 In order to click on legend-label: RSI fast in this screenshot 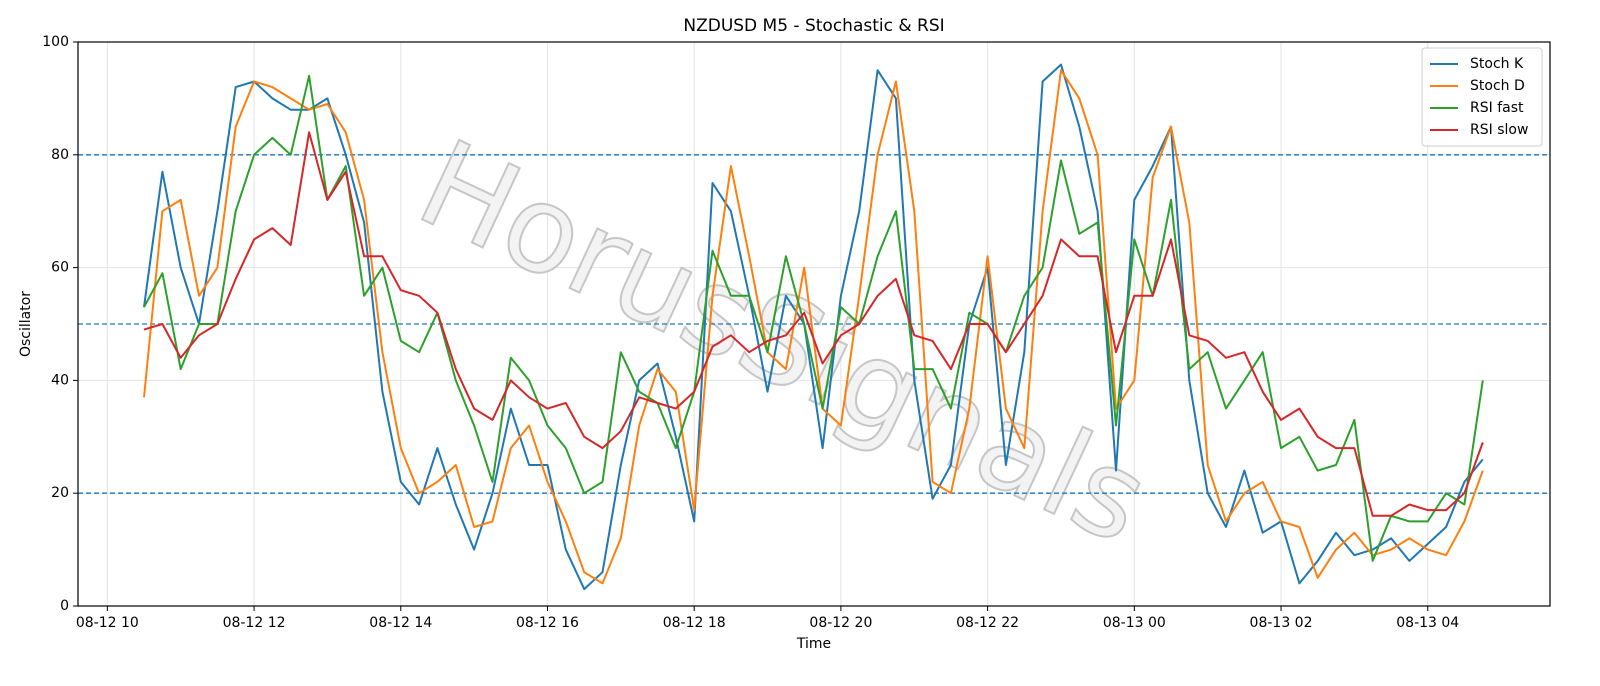, I will do `click(1497, 108)`.